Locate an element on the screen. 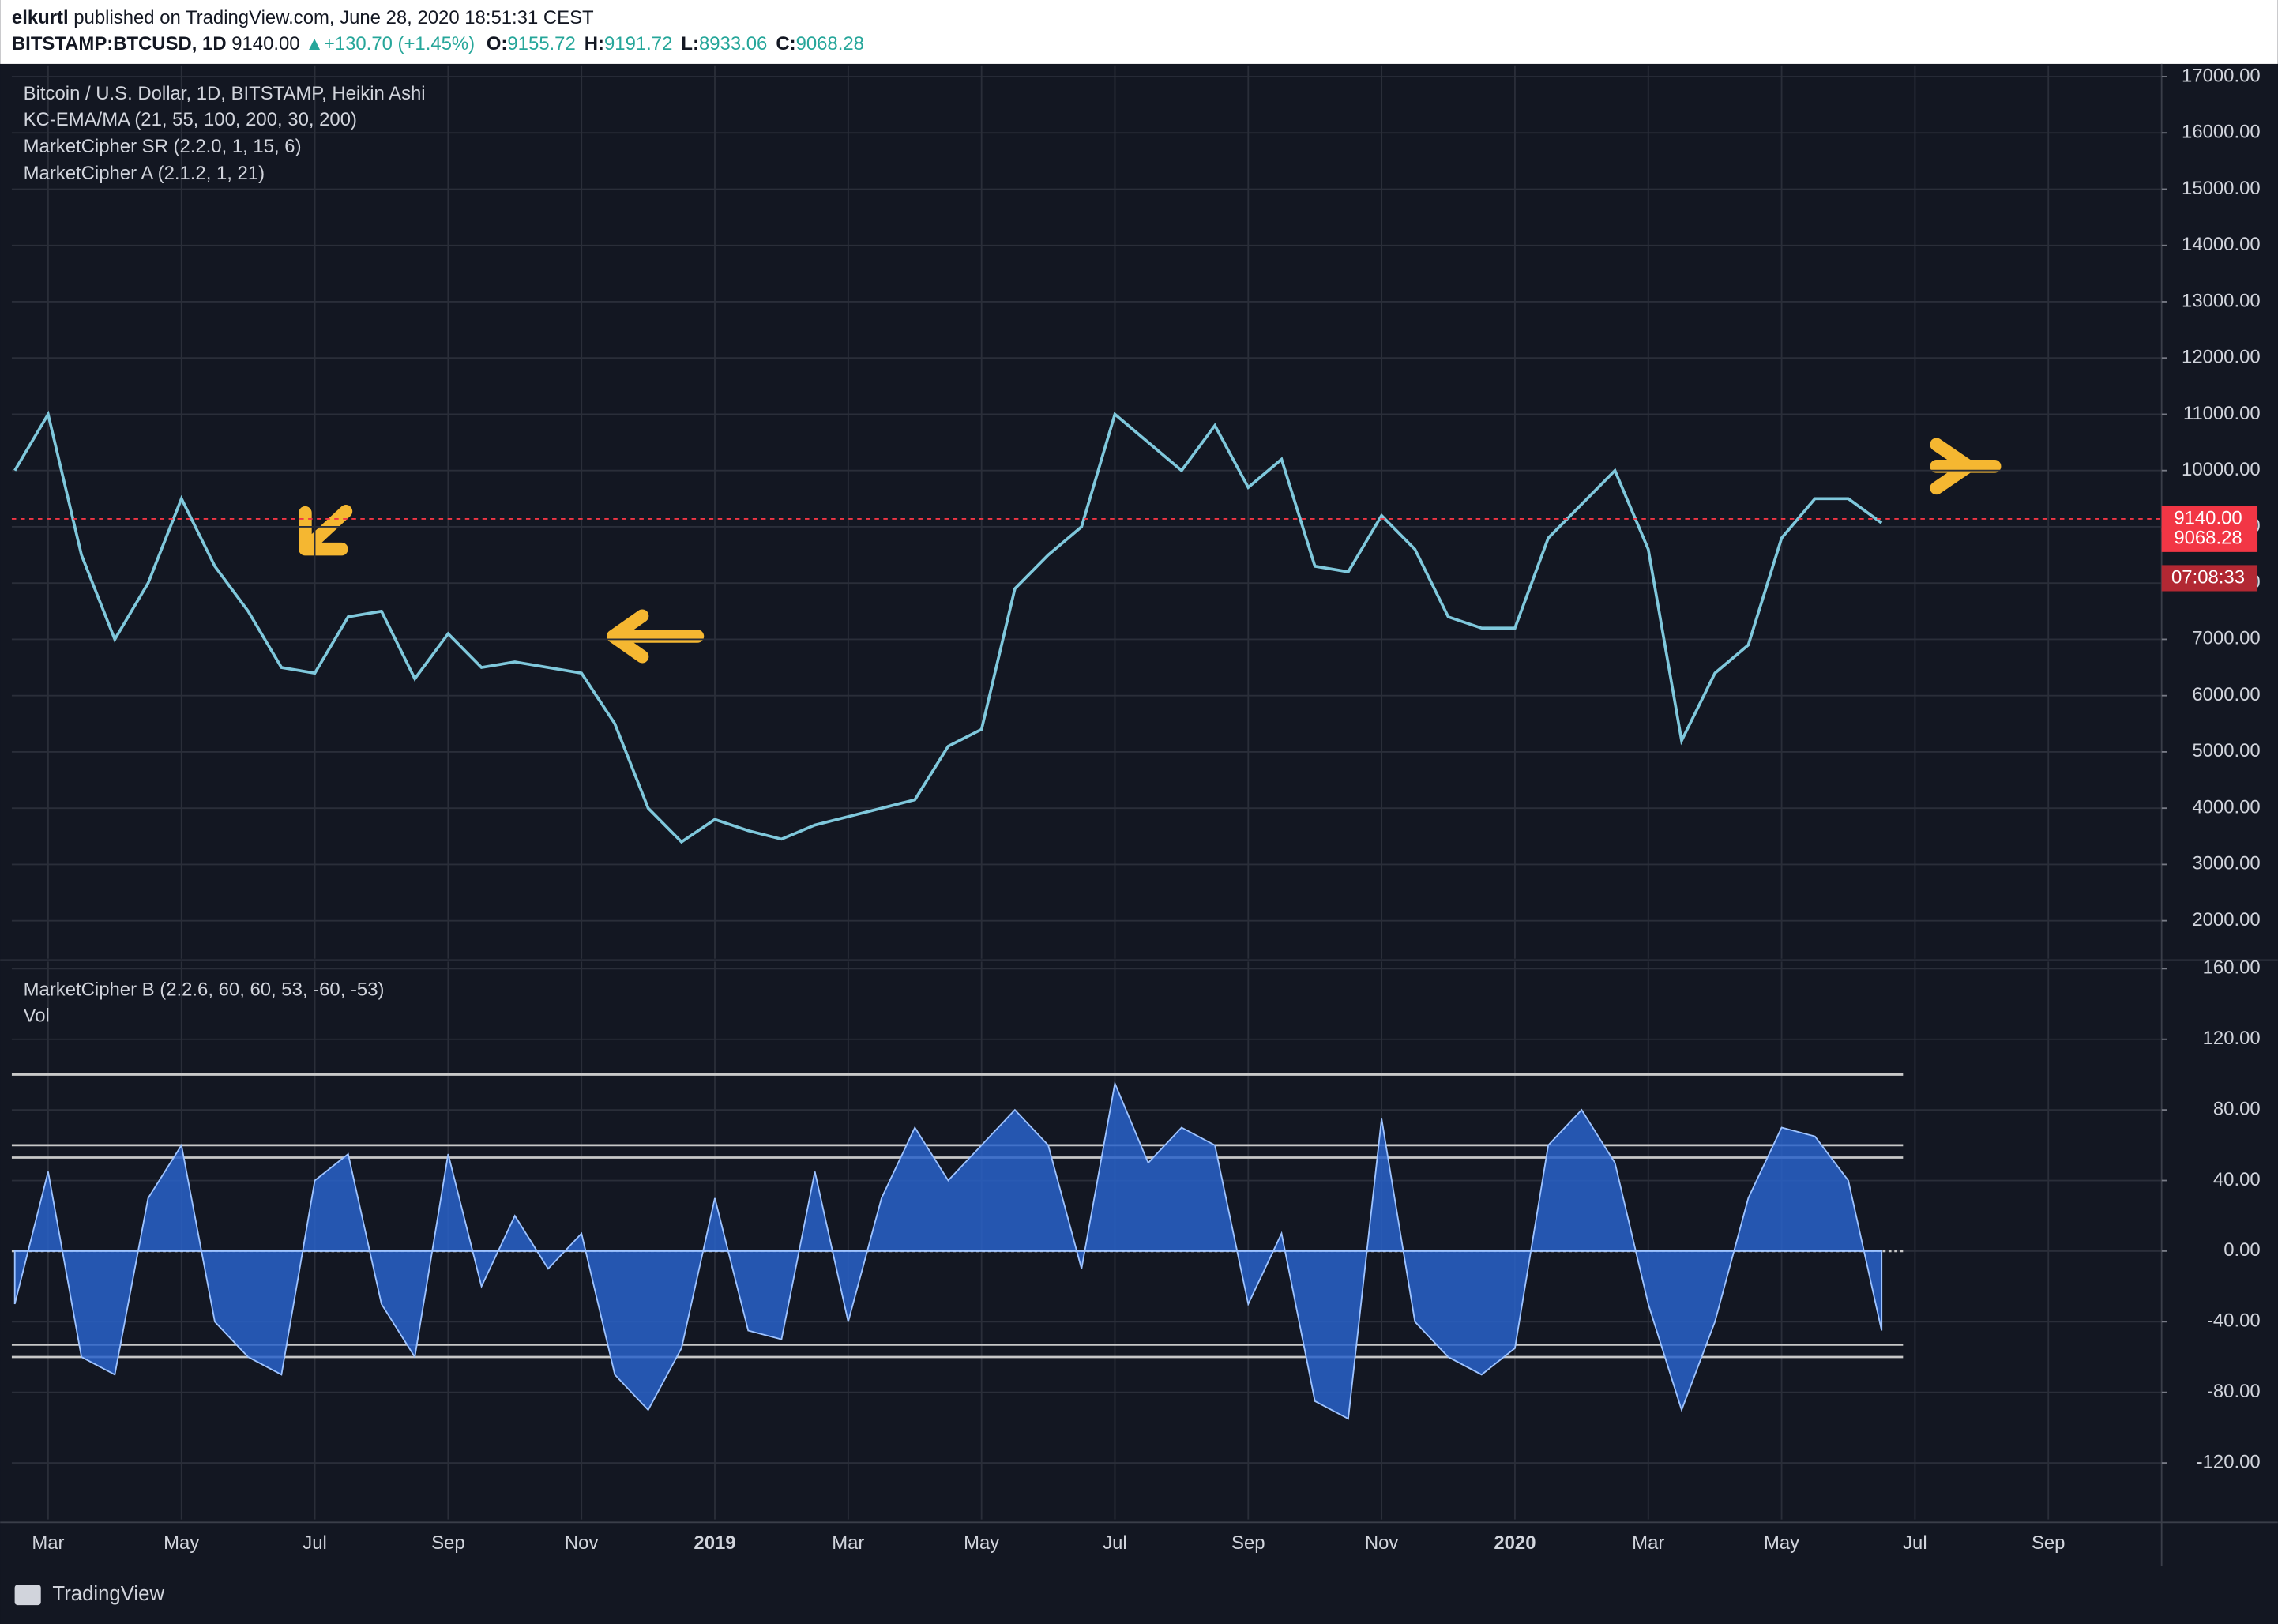  up-arrow: ▲ is located at coordinates (314, 44).